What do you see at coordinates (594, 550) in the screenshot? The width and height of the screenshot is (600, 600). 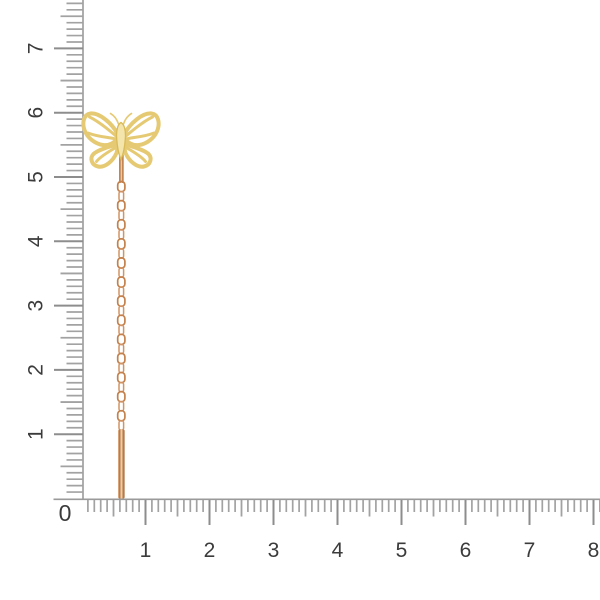 I see `horizontal-ruler-label-8: 8` at bounding box center [594, 550].